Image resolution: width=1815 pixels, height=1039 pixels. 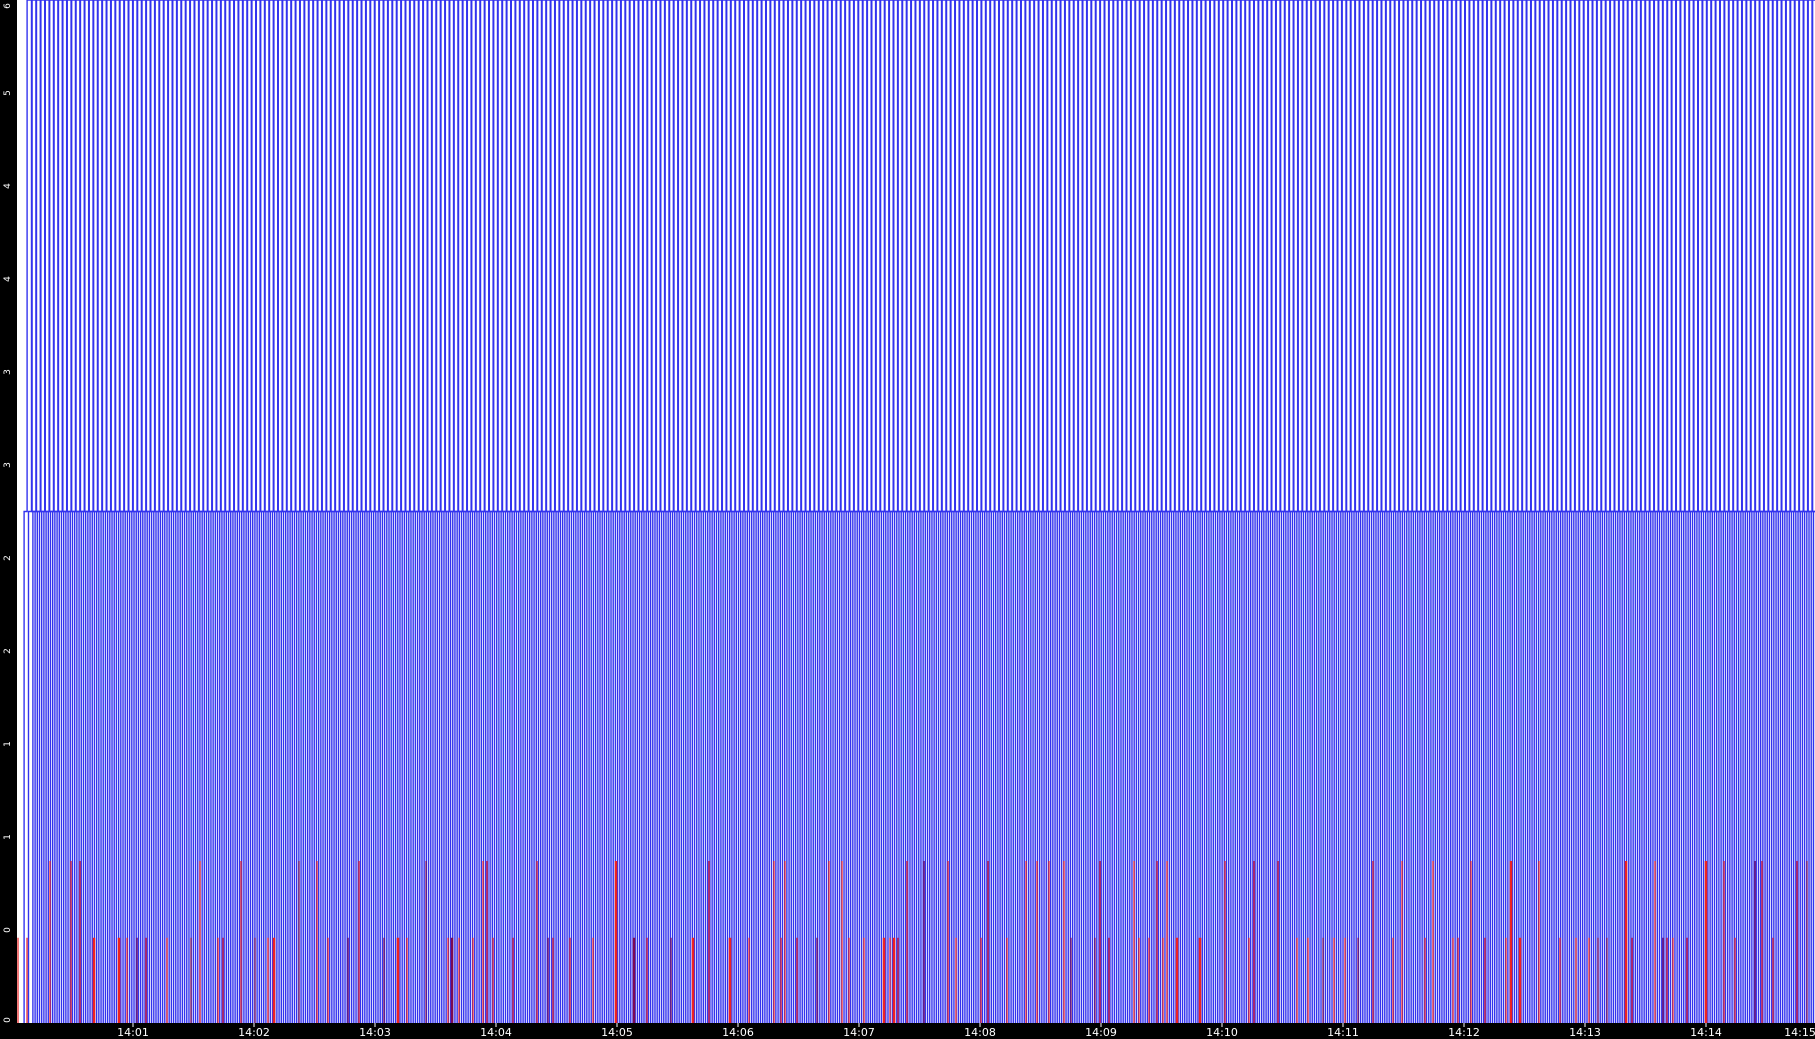 I want to click on x-tick-label: 14:01, so click(x=133, y=1032).